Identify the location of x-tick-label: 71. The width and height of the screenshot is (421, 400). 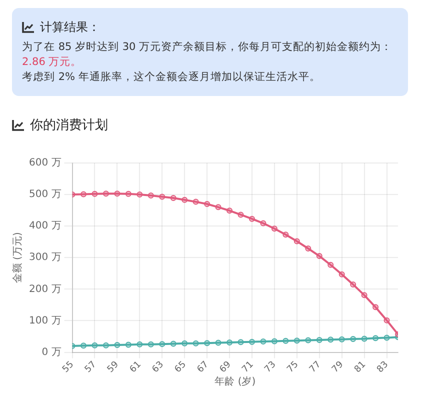
(248, 367).